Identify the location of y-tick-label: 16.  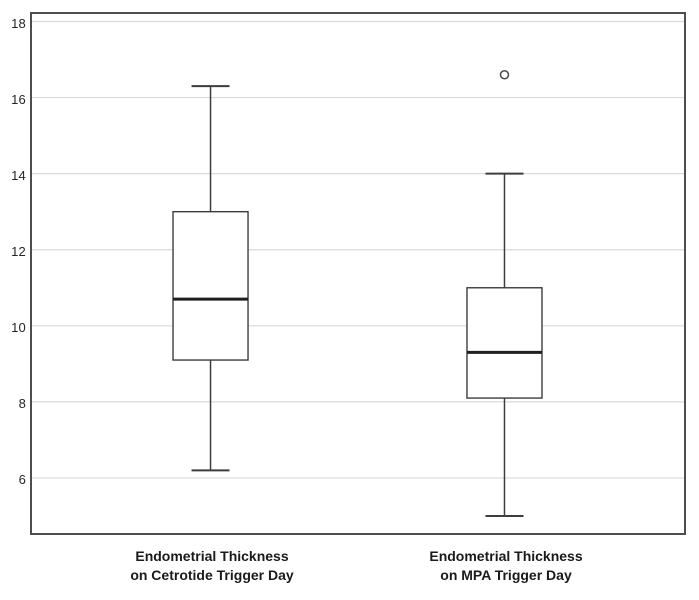
(18, 99).